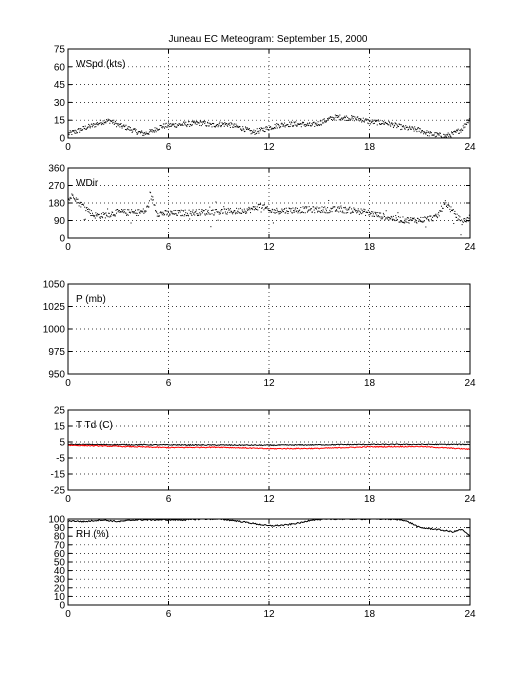 The height and width of the screenshot is (683, 520). What do you see at coordinates (269, 147) in the screenshot?
I see `x-tick-label: 12` at bounding box center [269, 147].